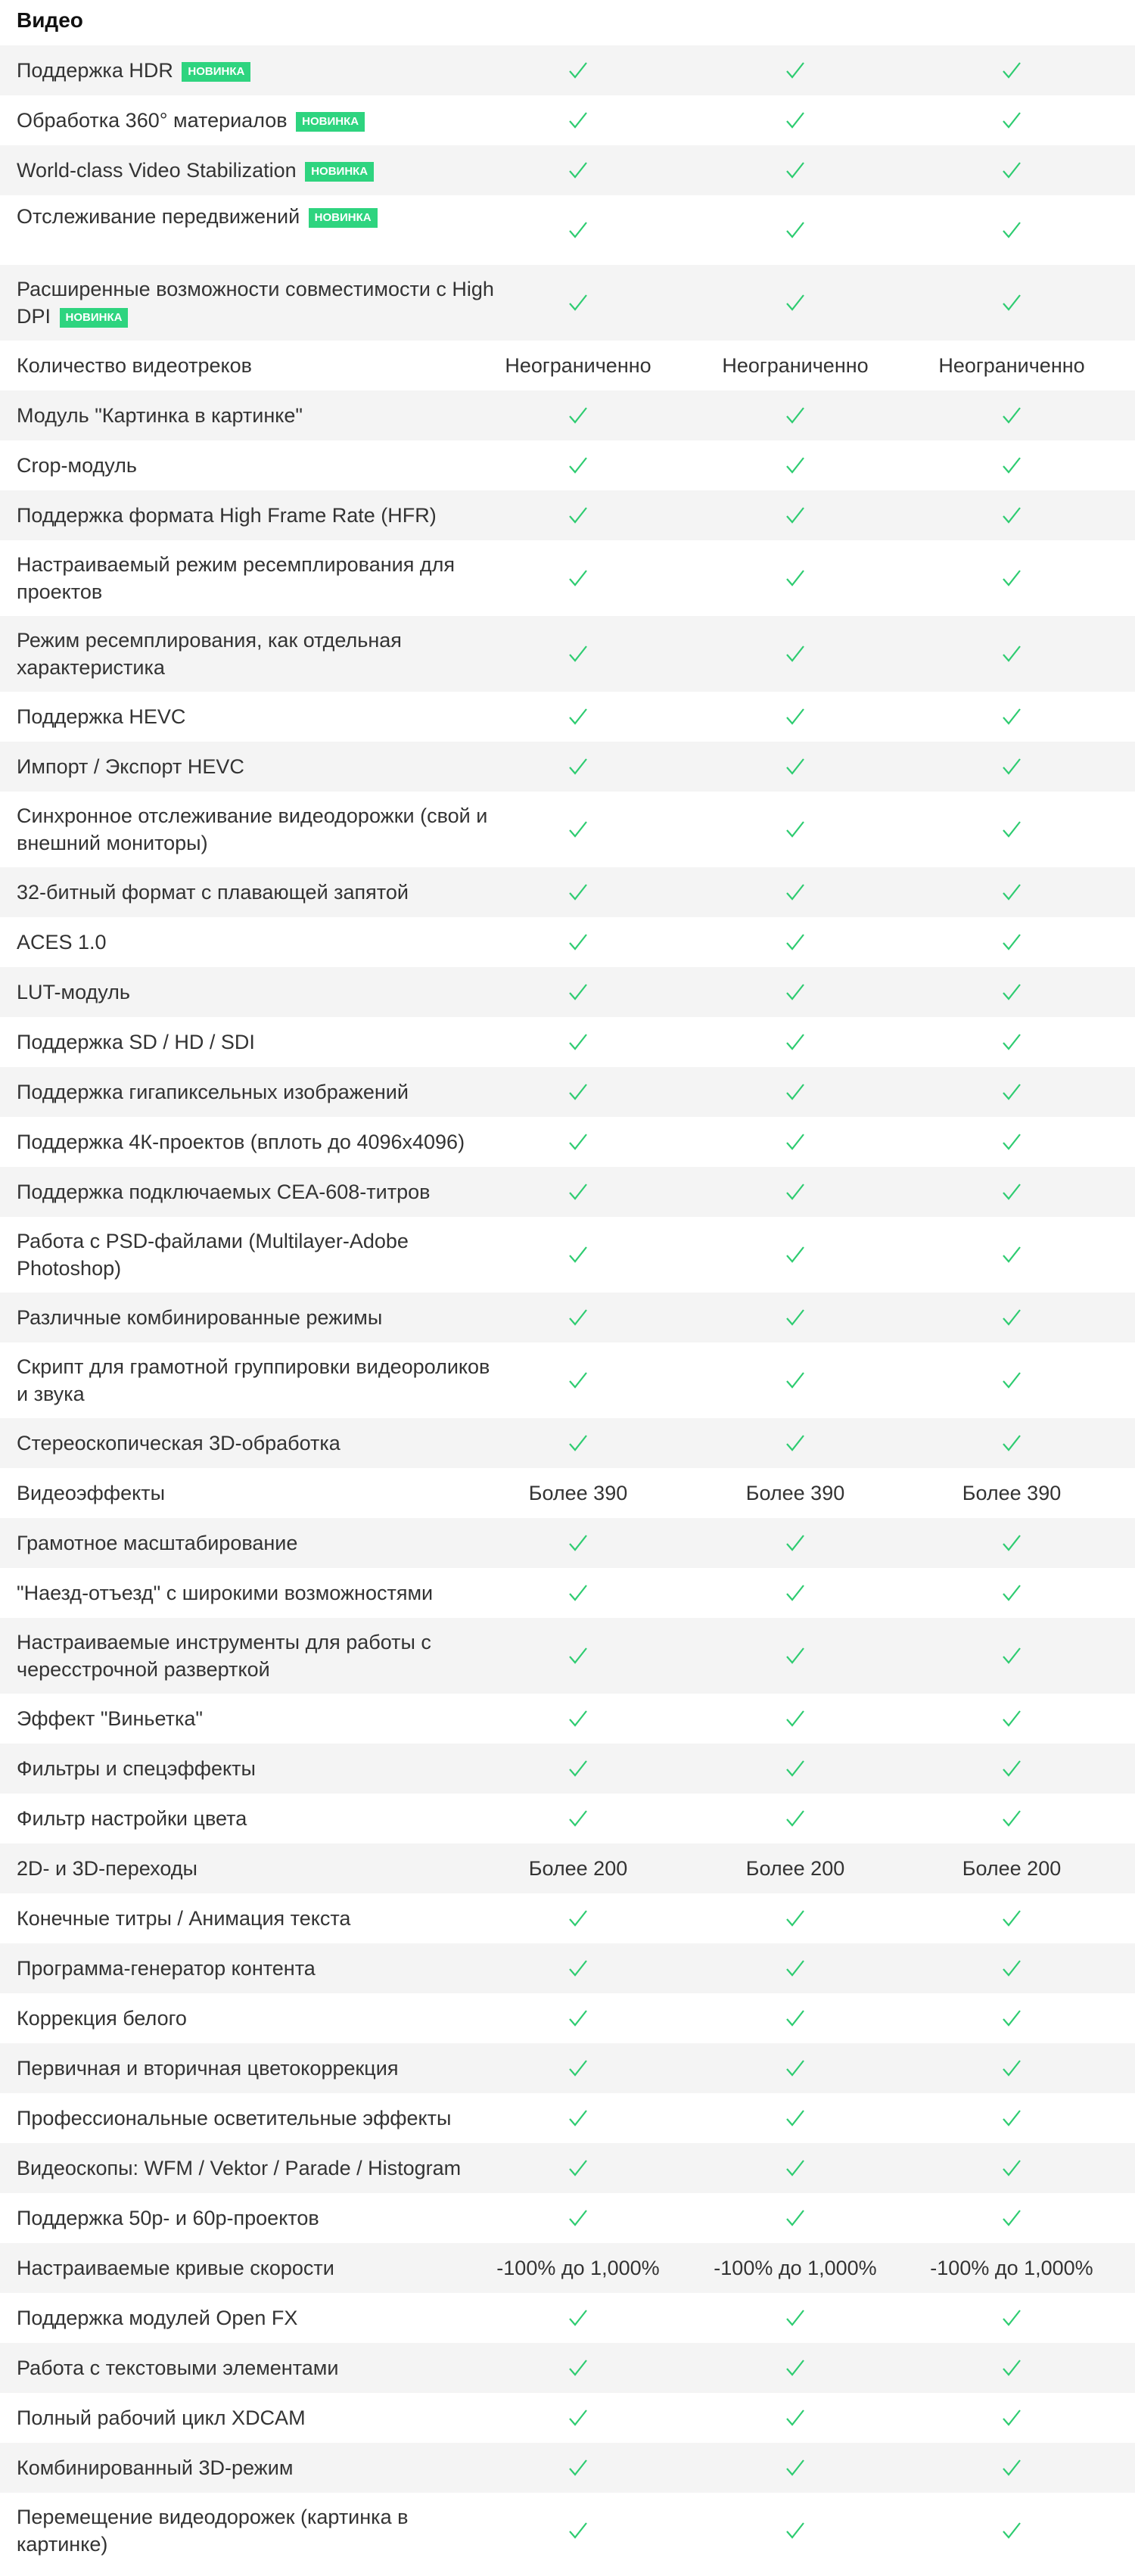  Describe the element at coordinates (130, 766) in the screenshot. I see `feature-label-text: Импорт / Экспорт HEVC` at that location.